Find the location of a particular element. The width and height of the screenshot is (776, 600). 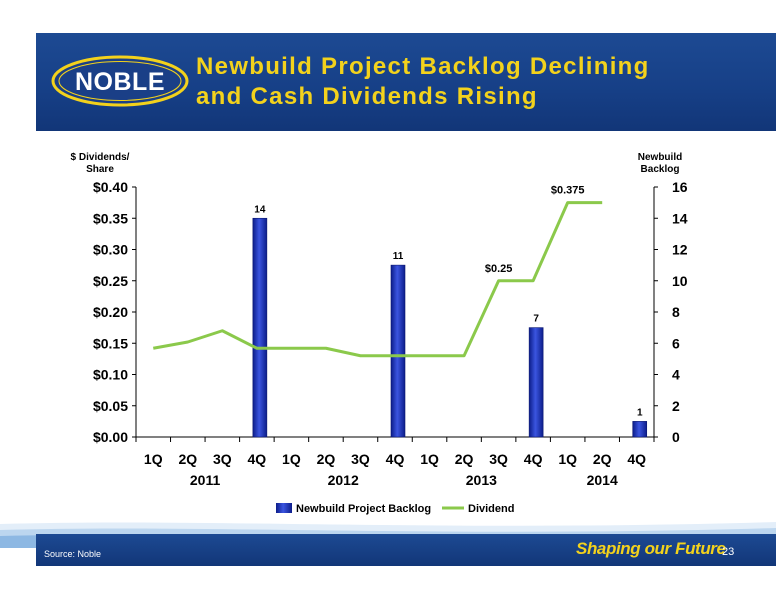

left-tick-label: $0.20 is located at coordinates (110, 312).